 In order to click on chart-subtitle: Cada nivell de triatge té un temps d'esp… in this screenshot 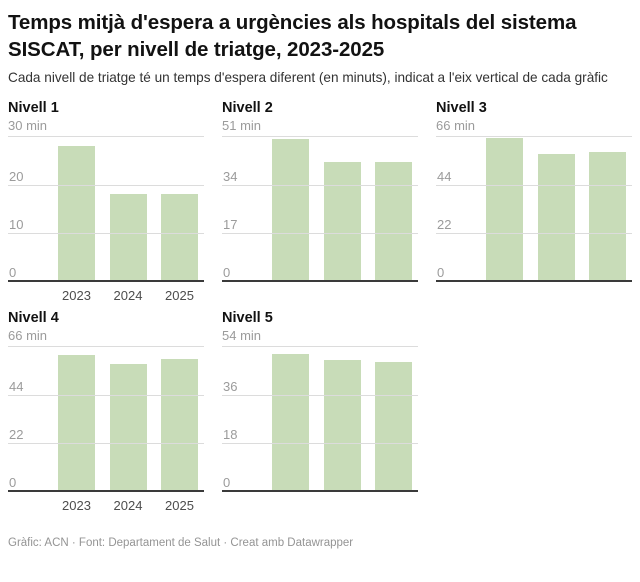, I will do `click(308, 78)`.